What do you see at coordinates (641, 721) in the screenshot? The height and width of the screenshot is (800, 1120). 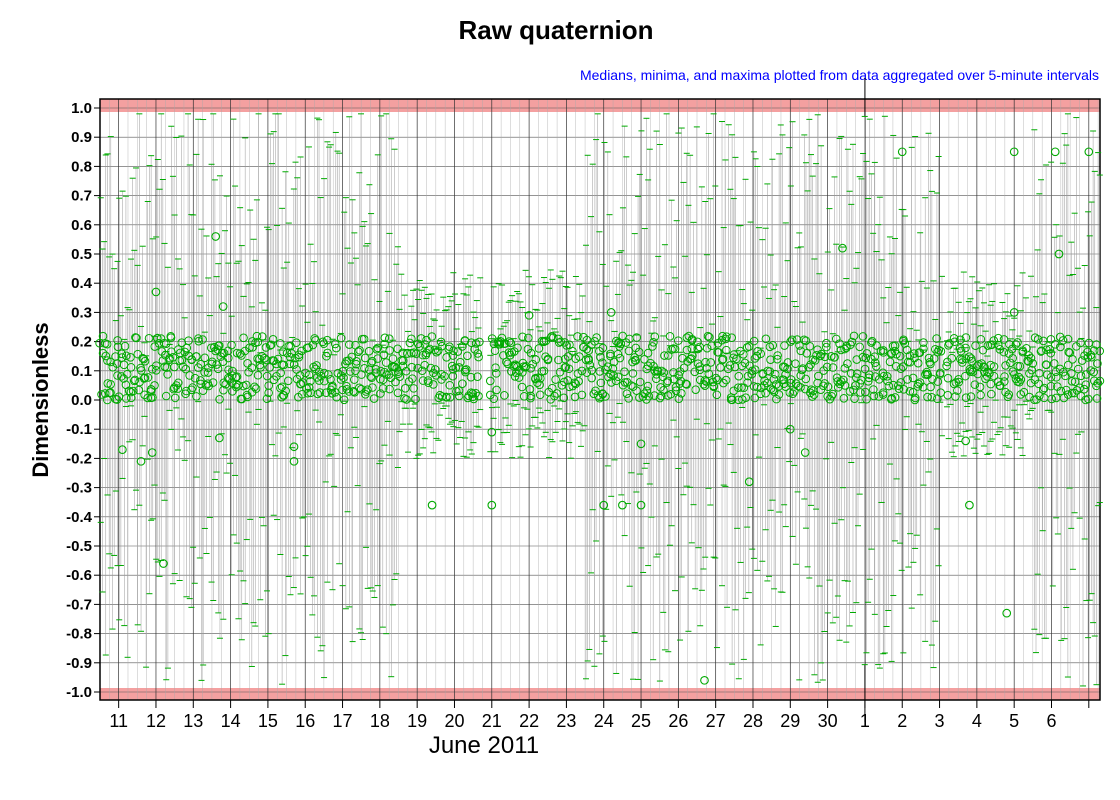 I see `x-tick-label: 25` at bounding box center [641, 721].